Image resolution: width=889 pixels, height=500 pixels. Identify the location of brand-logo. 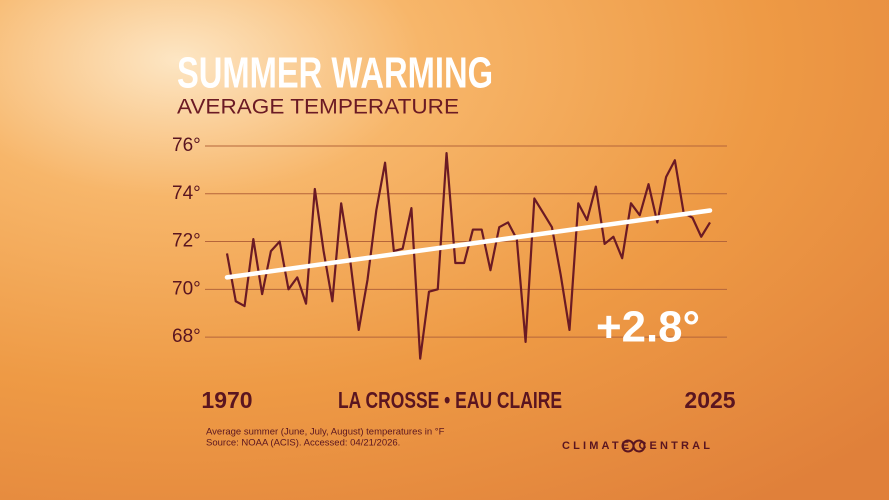
(633, 446).